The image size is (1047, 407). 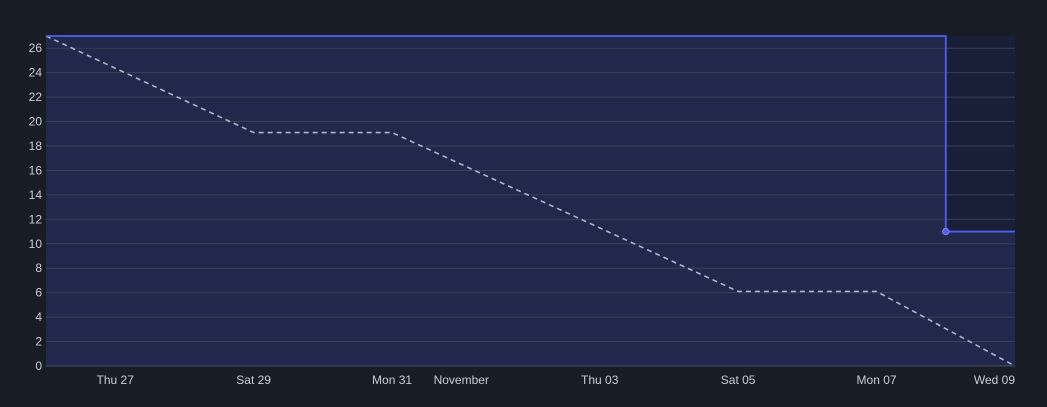 What do you see at coordinates (877, 380) in the screenshot?
I see `x-tick-label: Mon 07` at bounding box center [877, 380].